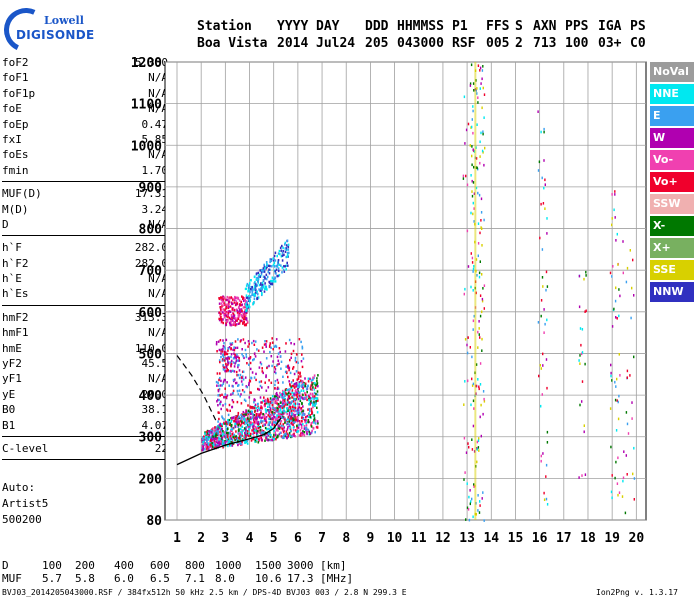 The height and width of the screenshot is (600, 700). Describe the element at coordinates (85, 317) in the screenshot. I see `param-row: hmF2 313.3` at that location.